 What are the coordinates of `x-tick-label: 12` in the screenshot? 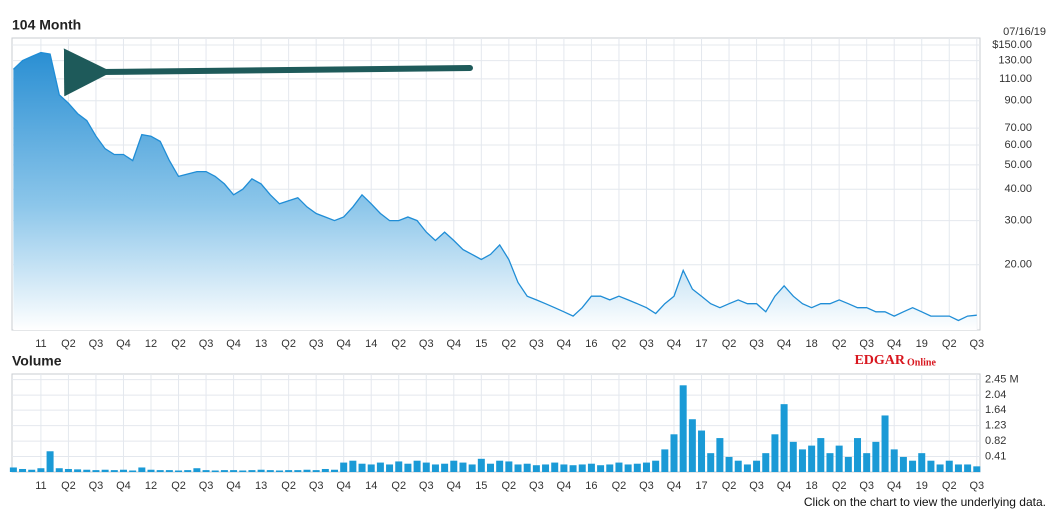 It's located at (151, 486).